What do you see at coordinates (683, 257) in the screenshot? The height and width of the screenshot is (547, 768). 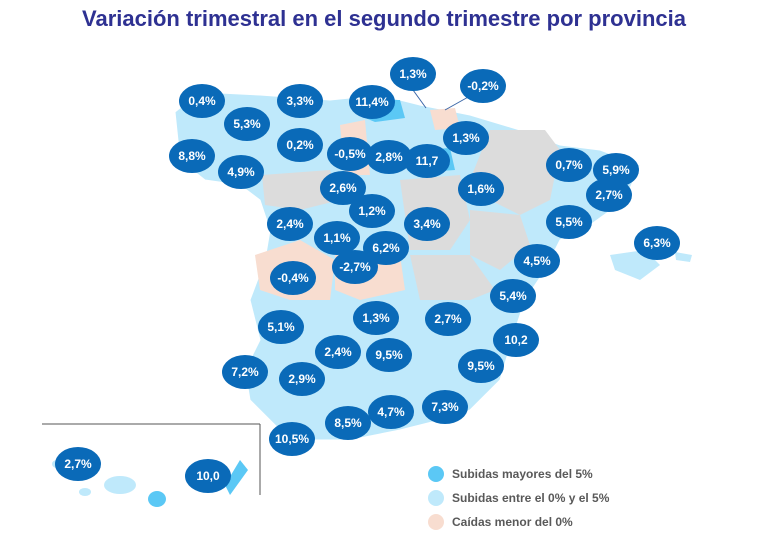 I see `menorca-island` at bounding box center [683, 257].